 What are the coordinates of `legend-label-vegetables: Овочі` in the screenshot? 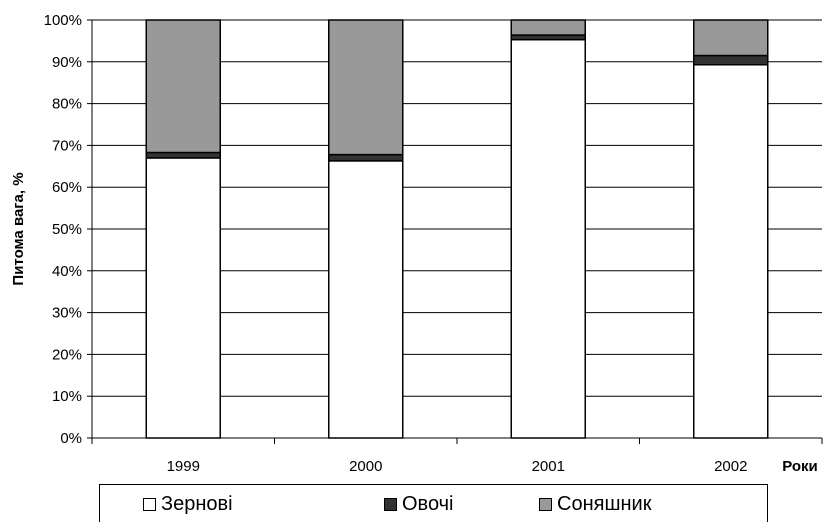 It's located at (428, 504).